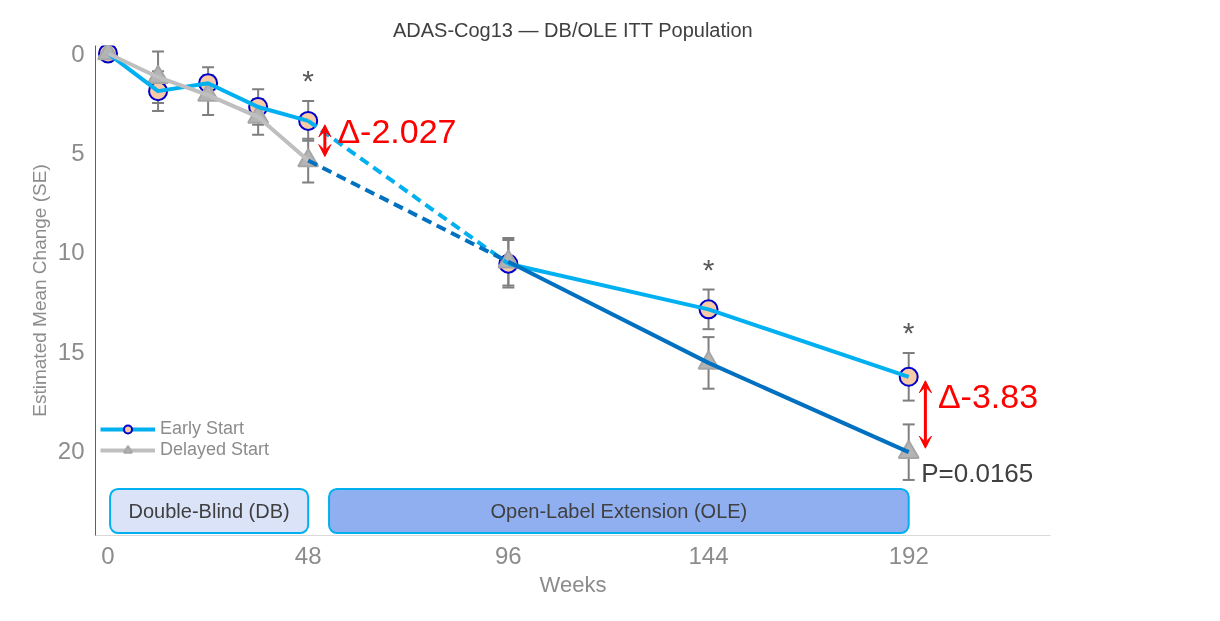 This screenshot has width=1220, height=621. What do you see at coordinates (71, 450) in the screenshot?
I see `y-tick-label: 20` at bounding box center [71, 450].